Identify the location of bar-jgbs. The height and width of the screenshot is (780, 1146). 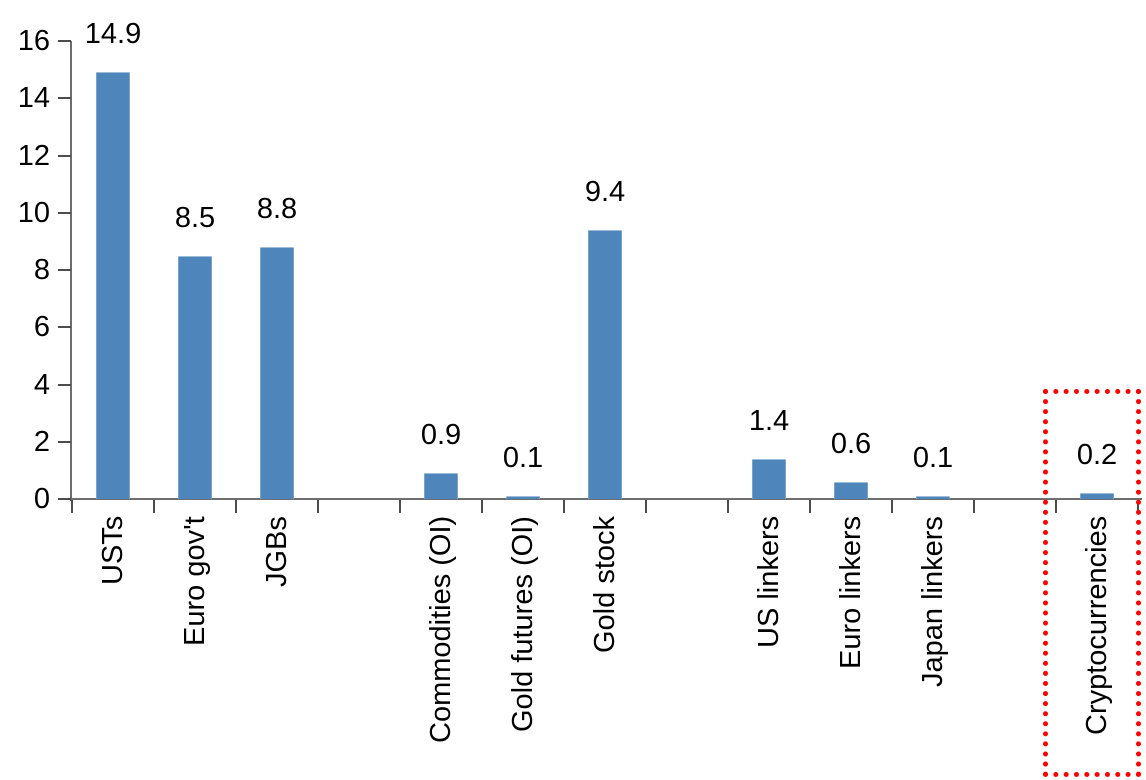
(277, 373).